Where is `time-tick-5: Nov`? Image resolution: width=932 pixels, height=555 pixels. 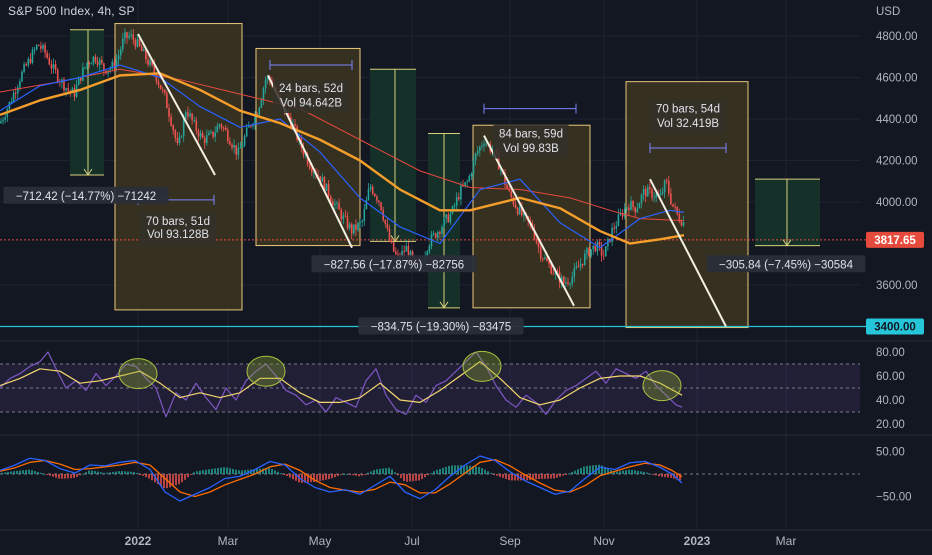
time-tick-5: Nov is located at coordinates (603, 541).